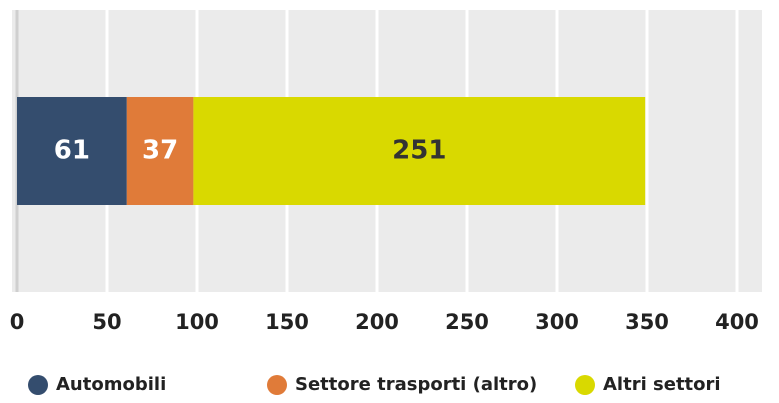 This screenshot has width=779, height=403. Describe the element at coordinates (557, 322) in the screenshot. I see `x-tick-label: 300` at that location.